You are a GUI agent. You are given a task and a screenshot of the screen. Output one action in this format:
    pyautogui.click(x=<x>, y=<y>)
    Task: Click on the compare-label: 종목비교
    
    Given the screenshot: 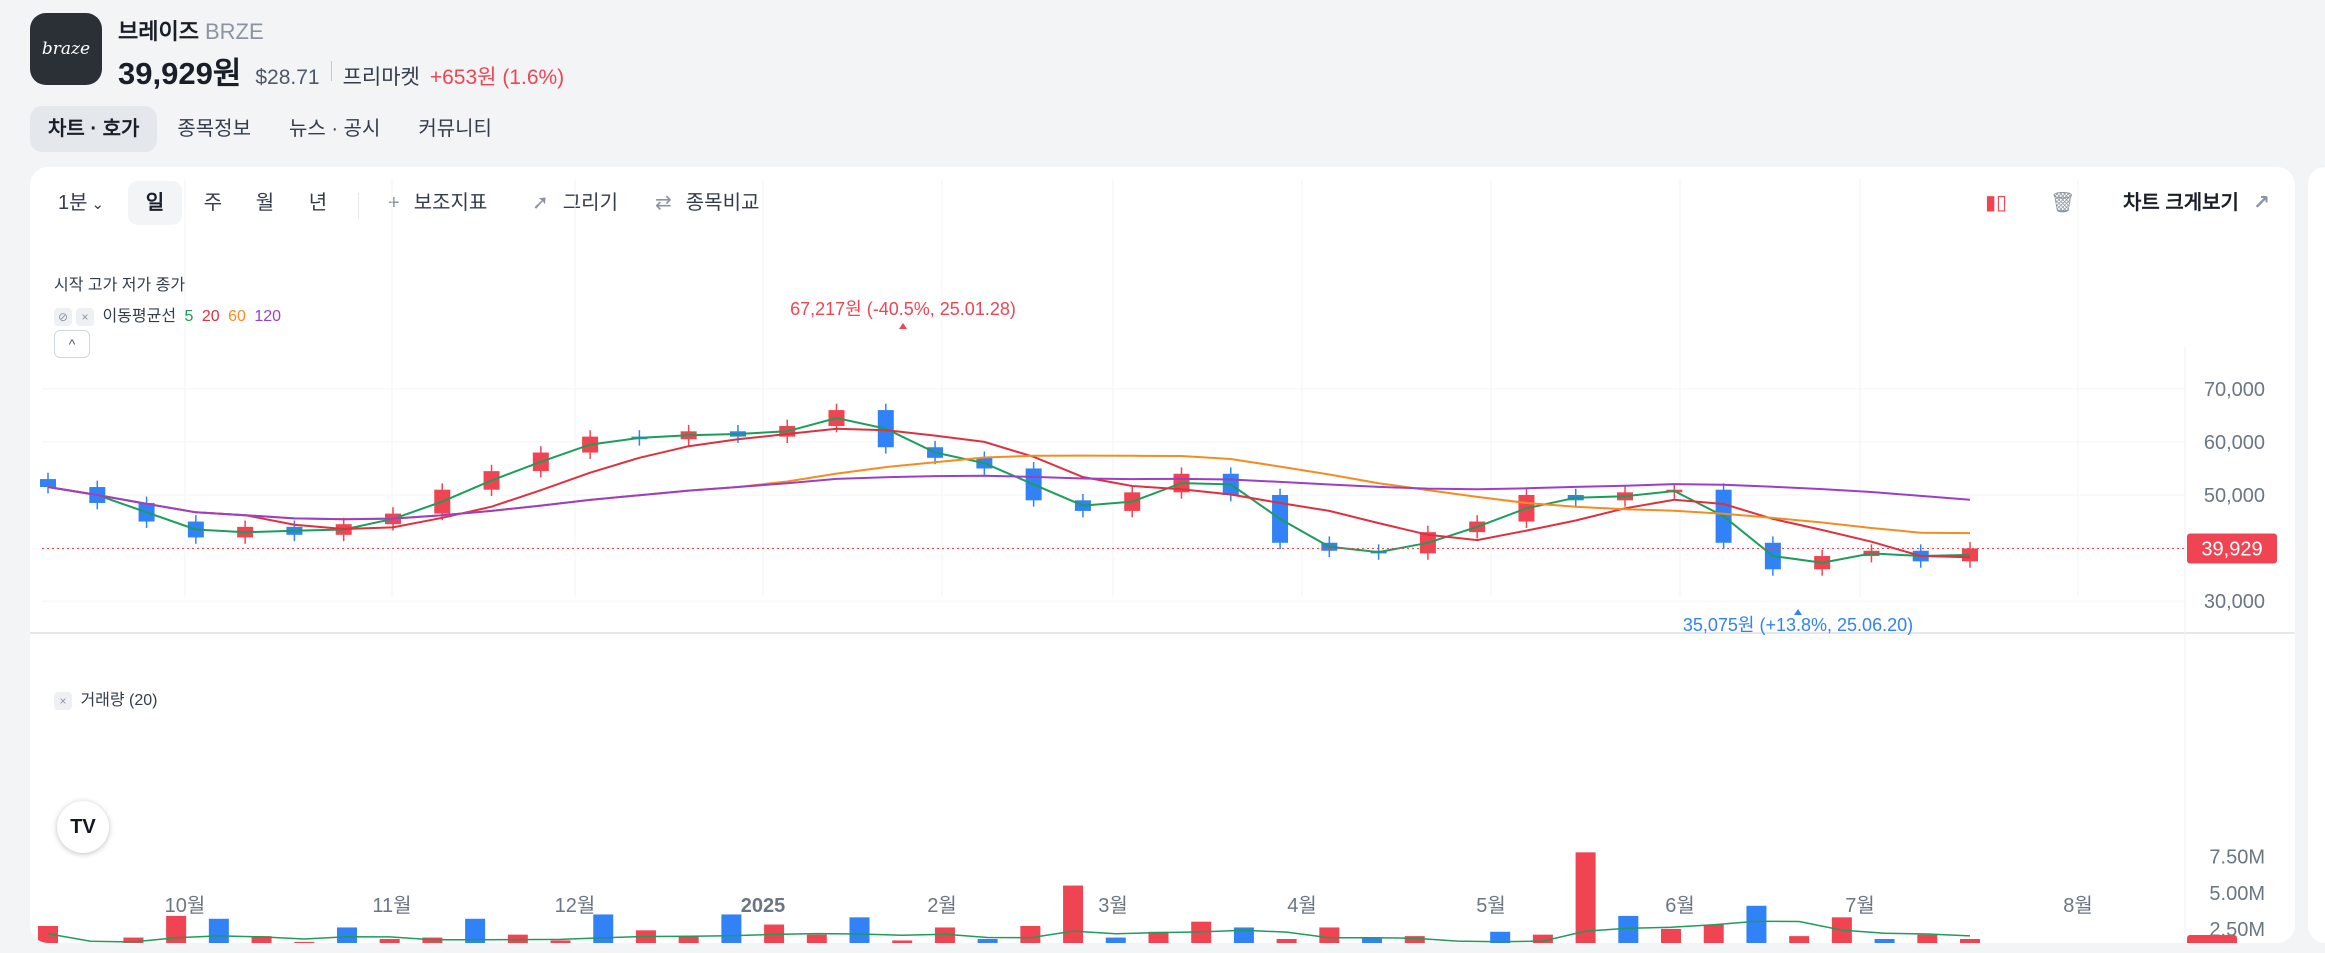 What is the action you would take?
    pyautogui.click(x=722, y=203)
    